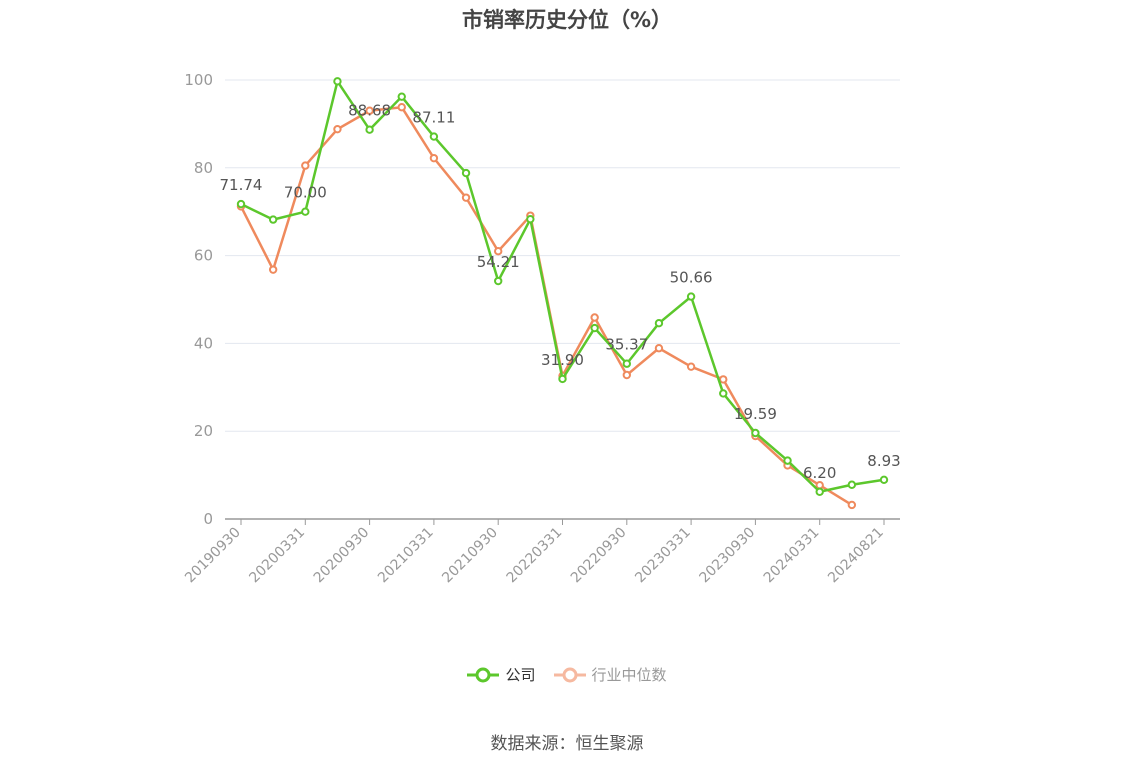 The height and width of the screenshot is (766, 1134). I want to click on y-tick-label: 0, so click(208, 519).